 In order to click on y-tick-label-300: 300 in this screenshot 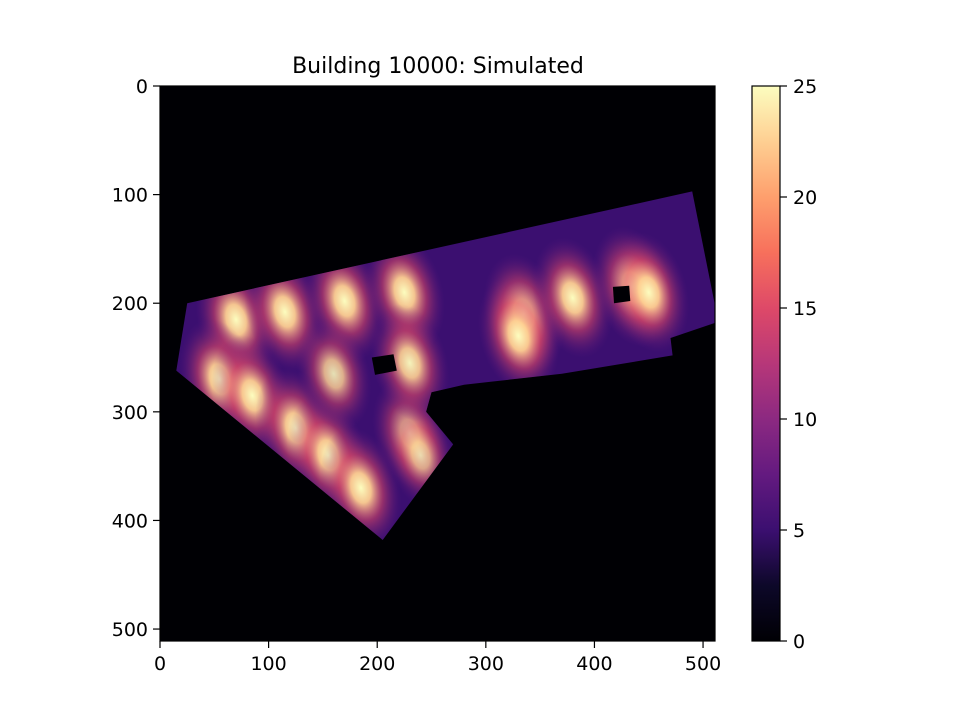, I will do `click(130, 413)`.